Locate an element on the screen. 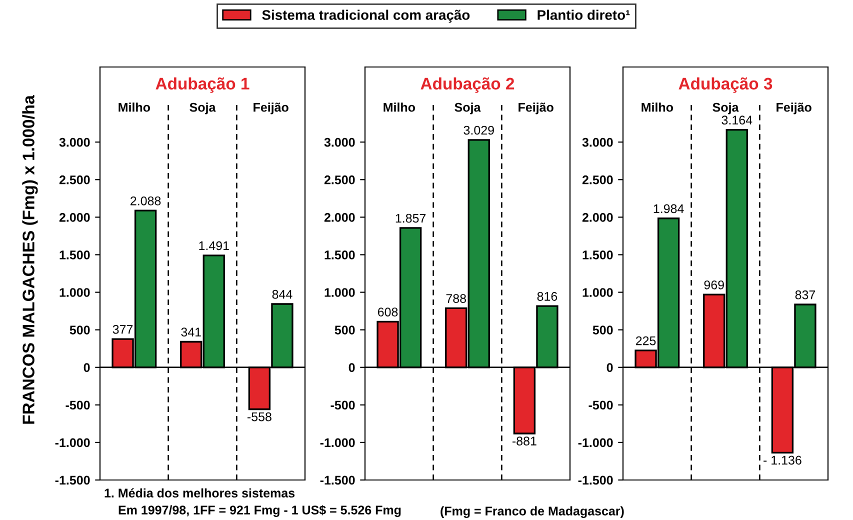  data-label: 608 is located at coordinates (388, 312).